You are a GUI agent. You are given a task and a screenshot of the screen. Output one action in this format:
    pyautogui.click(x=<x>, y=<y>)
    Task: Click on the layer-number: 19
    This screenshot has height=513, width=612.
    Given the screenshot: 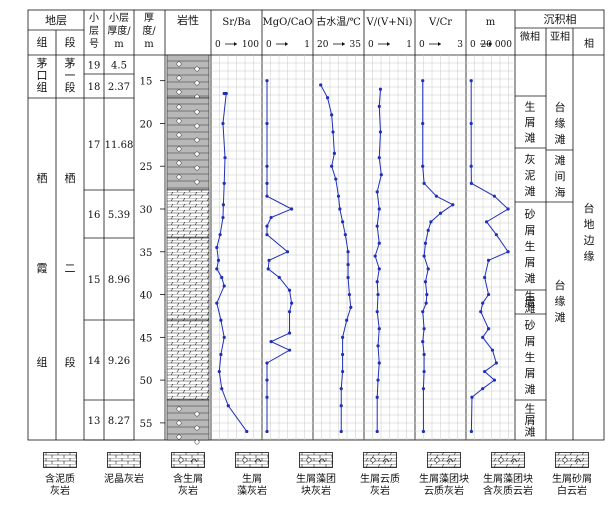 What is the action you would take?
    pyautogui.click(x=94, y=66)
    